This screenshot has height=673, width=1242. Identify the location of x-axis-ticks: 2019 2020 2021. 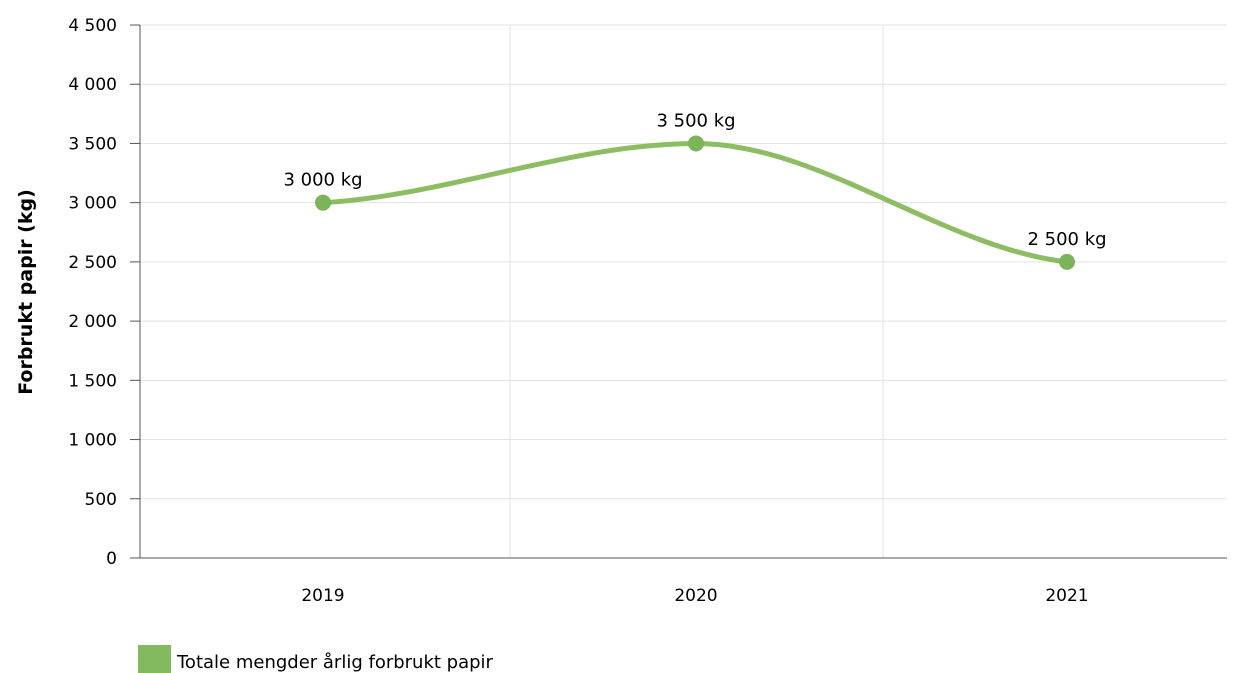
(694, 596).